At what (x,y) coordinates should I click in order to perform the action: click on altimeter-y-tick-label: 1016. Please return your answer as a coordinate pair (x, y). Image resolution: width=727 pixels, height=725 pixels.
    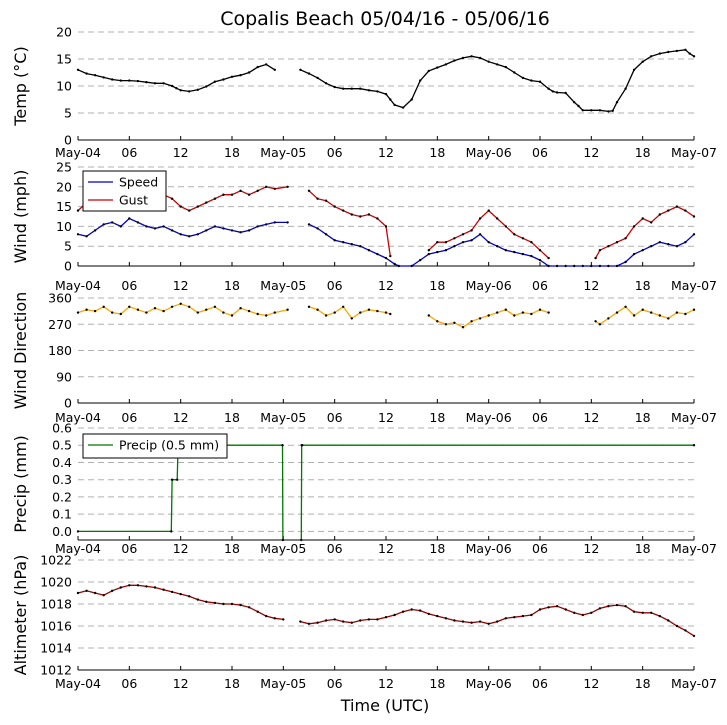
    Looking at the image, I should click on (56, 626).